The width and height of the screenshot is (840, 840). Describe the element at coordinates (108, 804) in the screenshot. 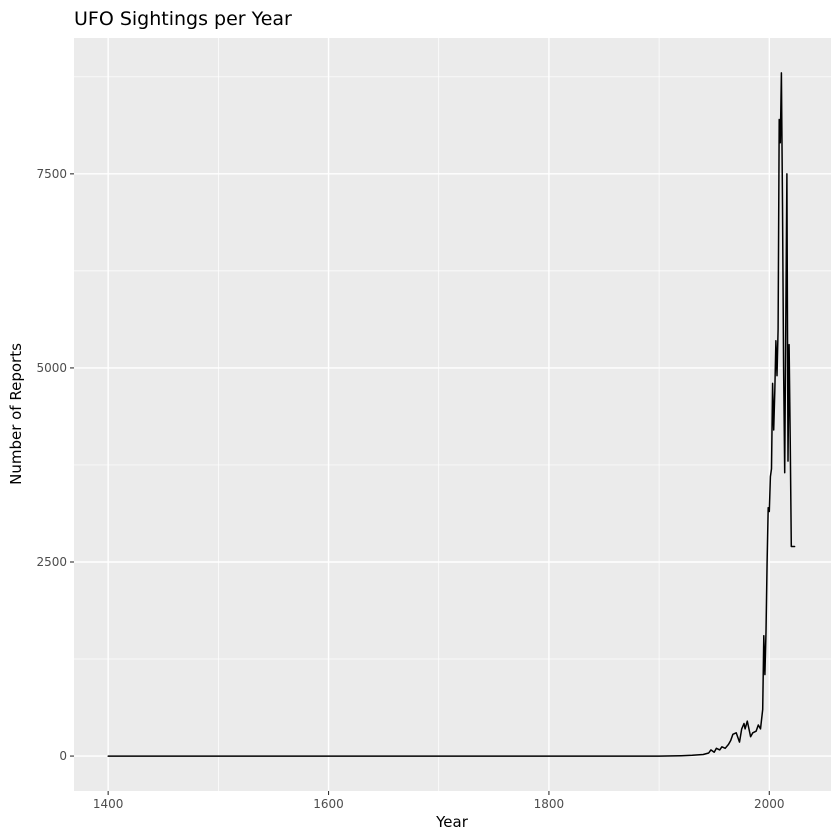

I see `x-tick-label: 1400` at that location.